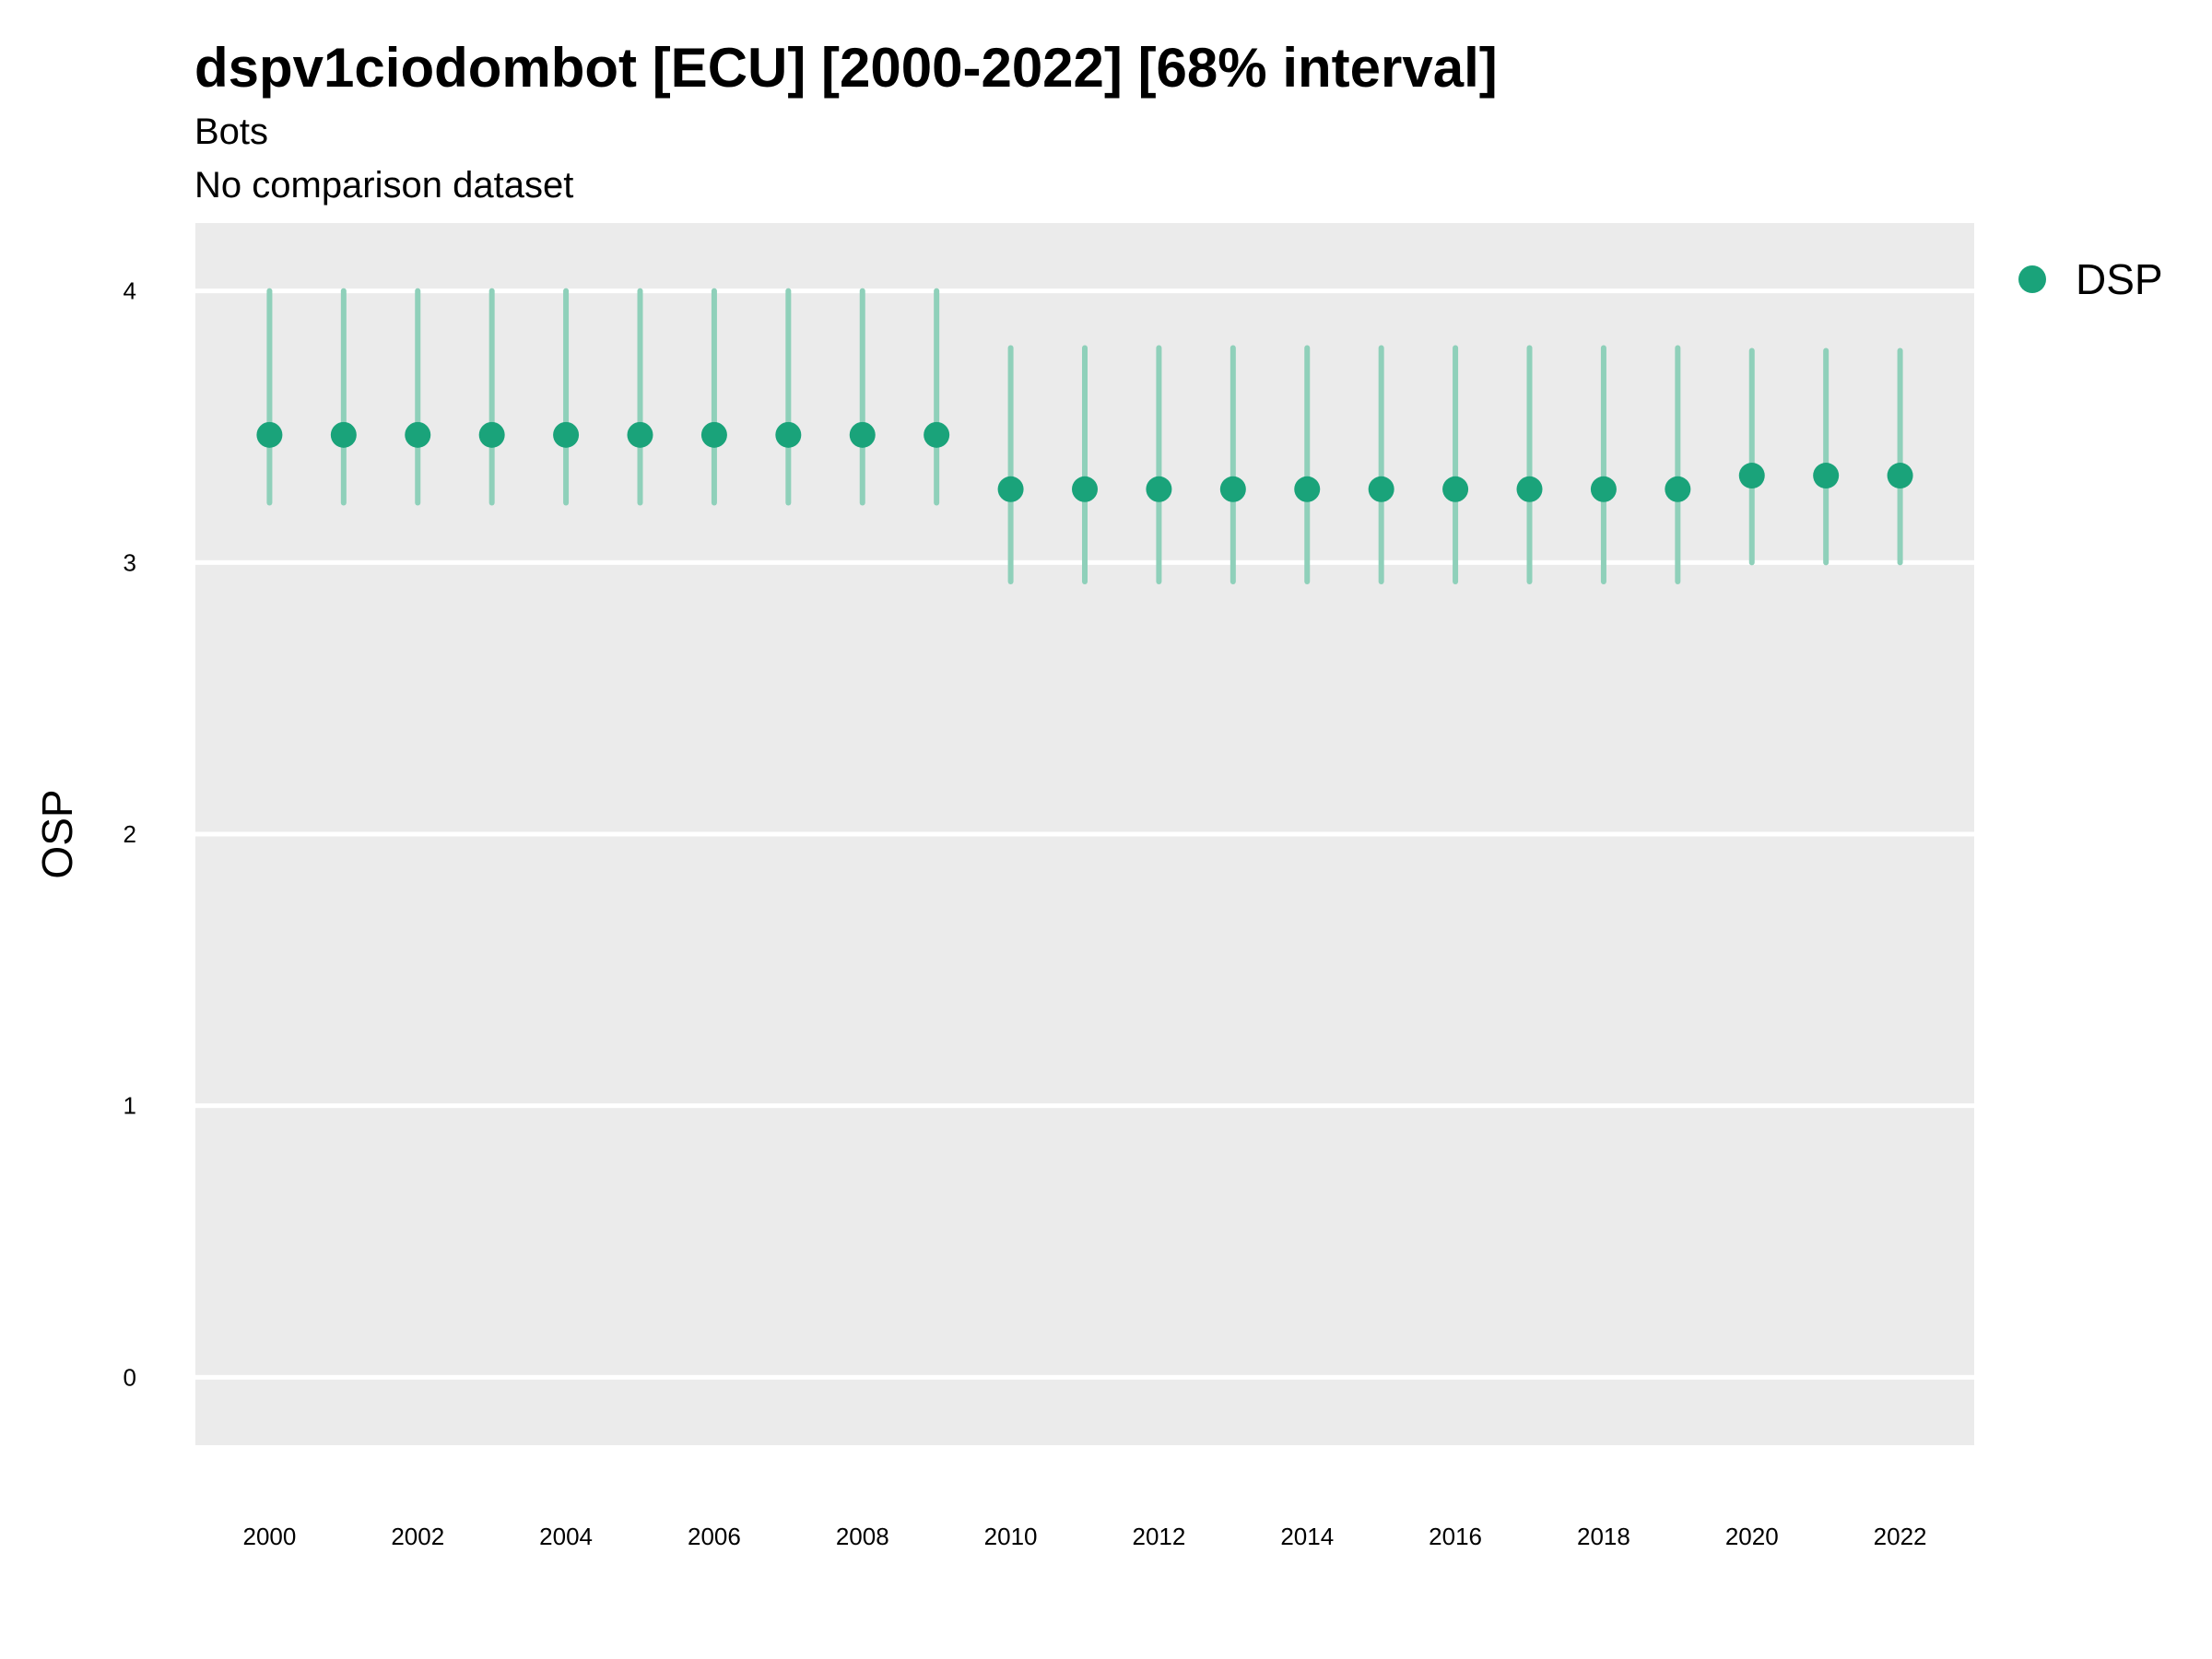  I want to click on x-tick-label: 2022, so click(1900, 1536).